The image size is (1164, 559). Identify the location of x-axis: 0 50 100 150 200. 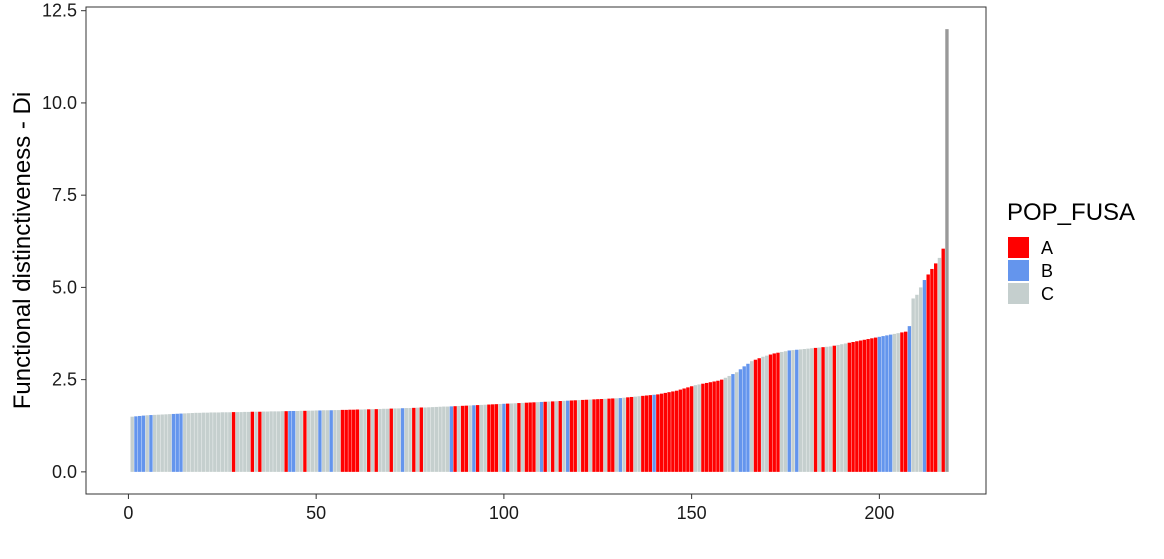
(508, 508).